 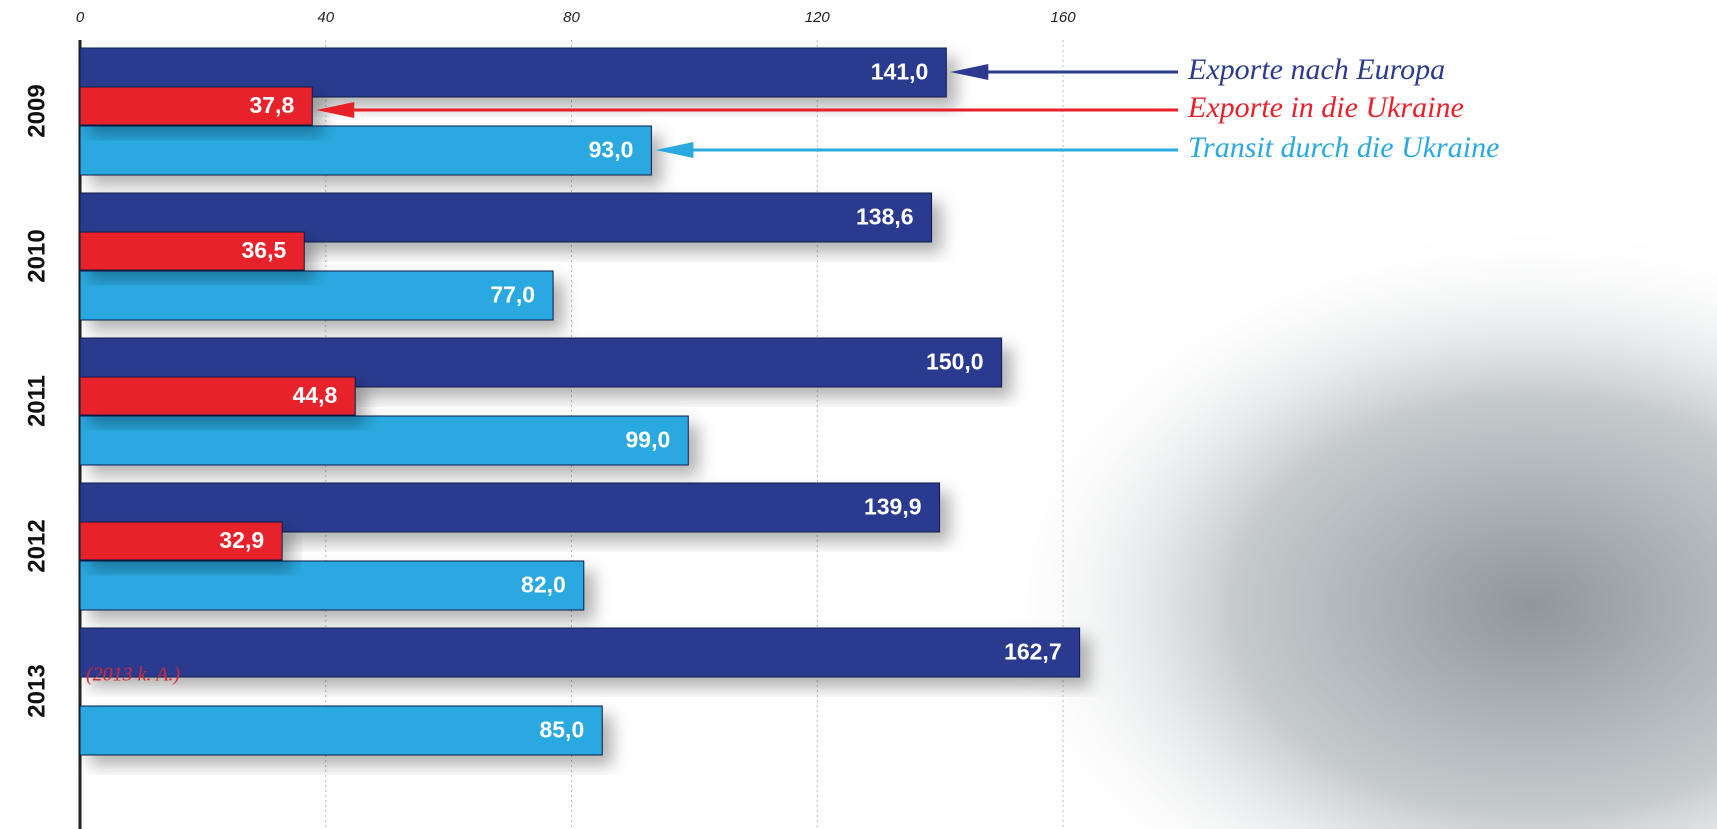 What do you see at coordinates (1033, 652) in the screenshot?
I see `value-label: 162,7` at bounding box center [1033, 652].